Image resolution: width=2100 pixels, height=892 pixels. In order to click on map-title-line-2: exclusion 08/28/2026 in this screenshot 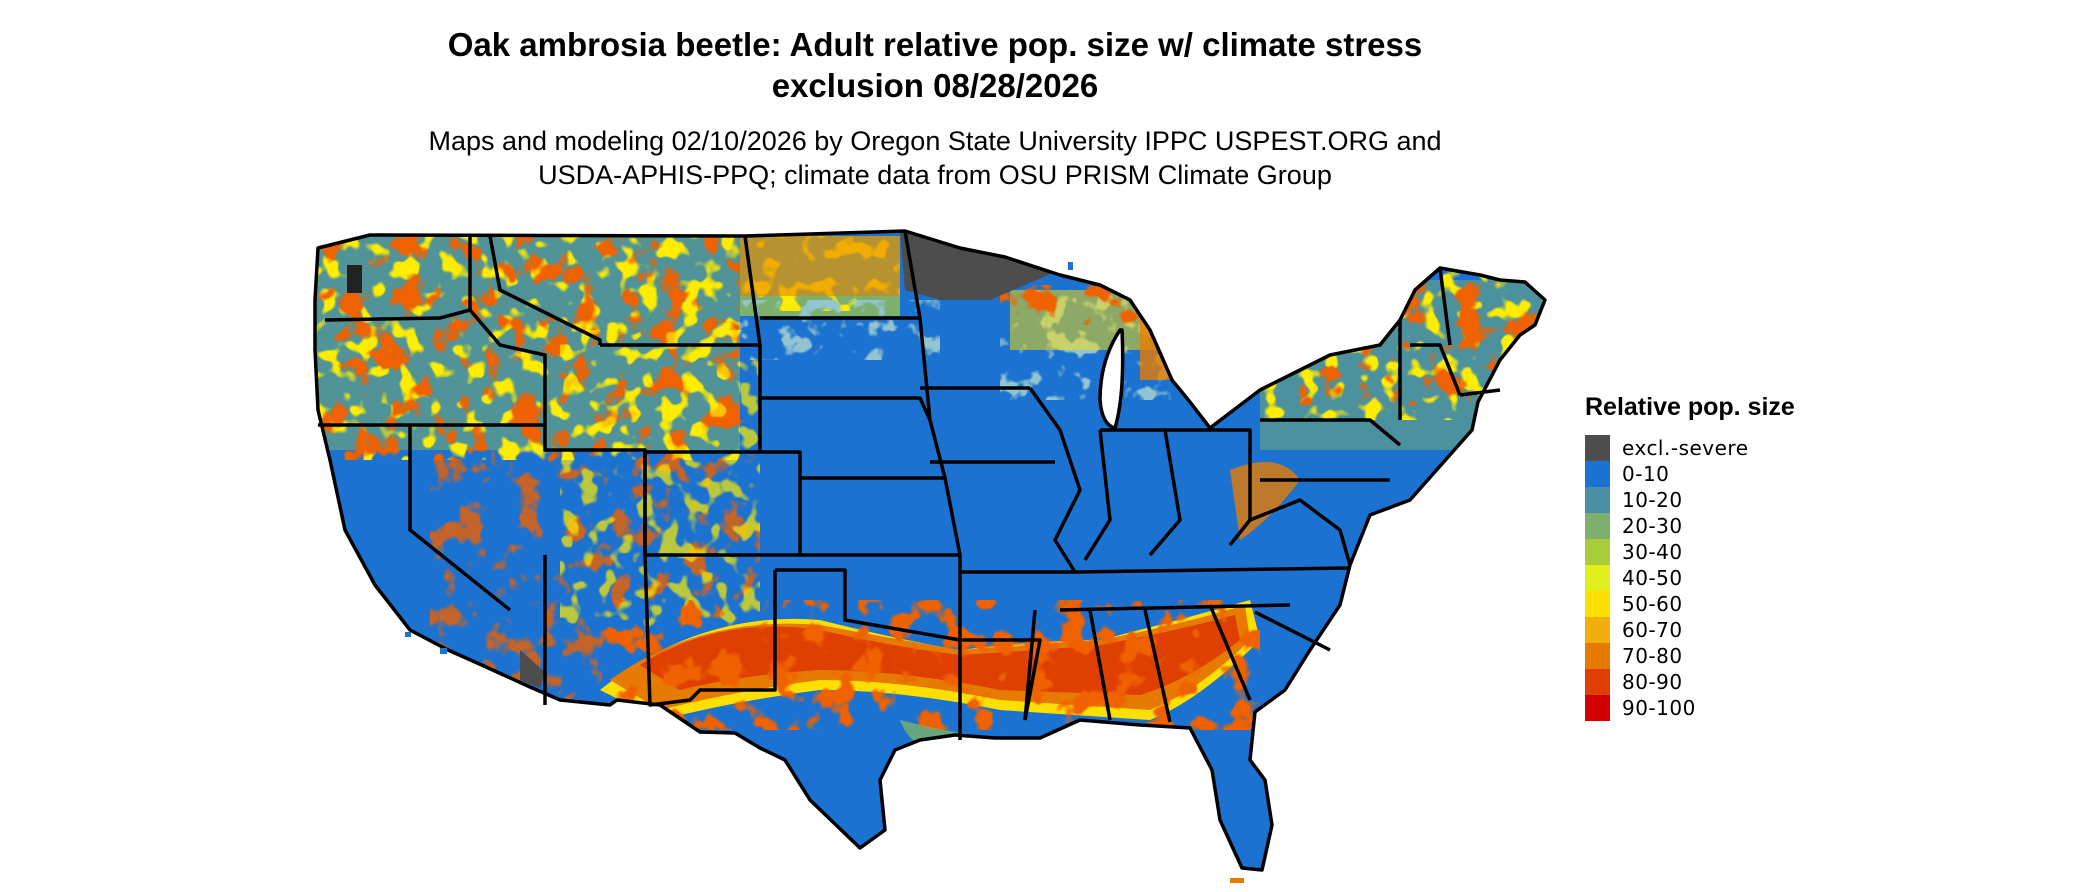, I will do `click(935, 85)`.